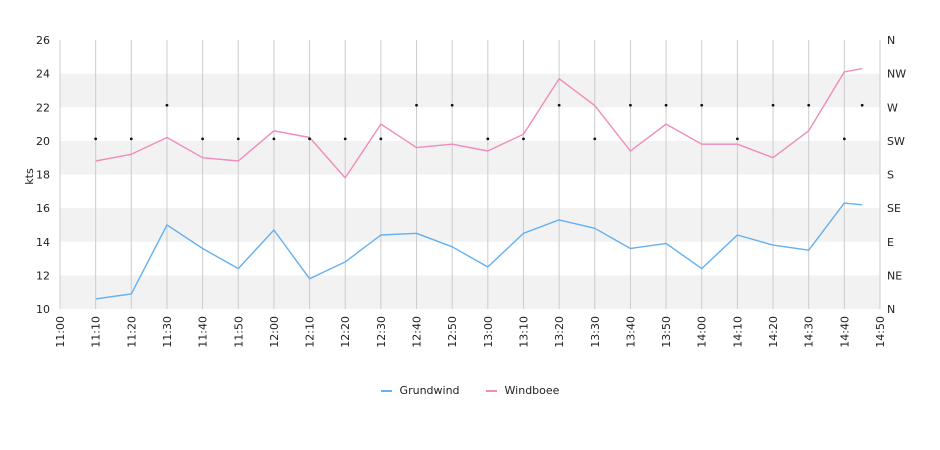 The width and height of the screenshot is (940, 450). I want to click on x-tick-label: 11:10, so click(96, 332).